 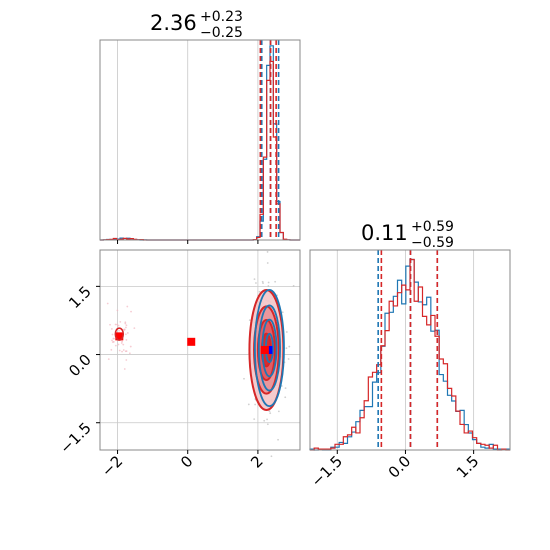 I want to click on top-left-title-plus: +0.23, so click(x=221, y=17).